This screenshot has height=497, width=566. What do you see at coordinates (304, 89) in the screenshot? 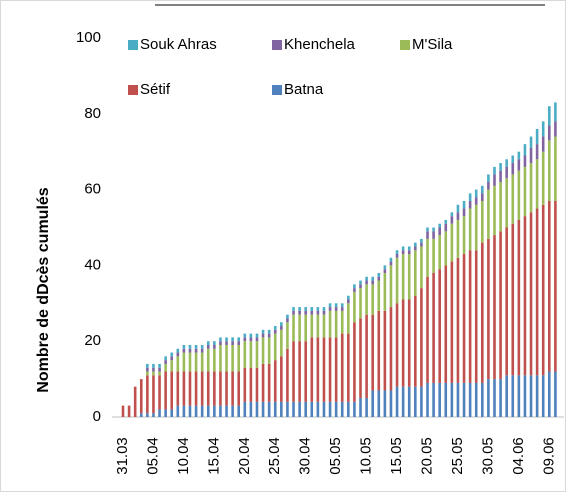
I see `legend-label: Batna` at bounding box center [304, 89].